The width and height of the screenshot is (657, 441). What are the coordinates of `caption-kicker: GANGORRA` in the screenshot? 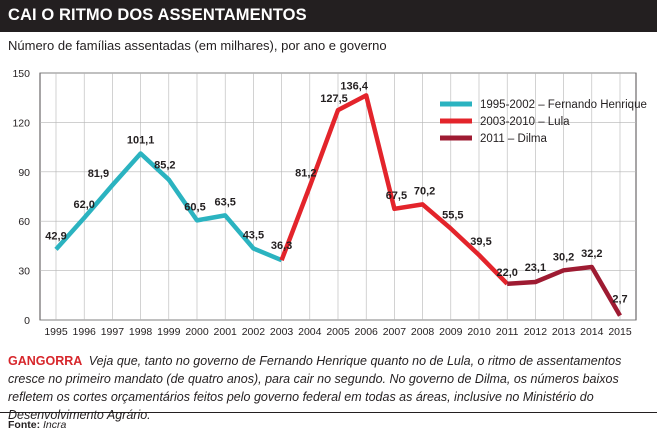 It's located at (45, 361).